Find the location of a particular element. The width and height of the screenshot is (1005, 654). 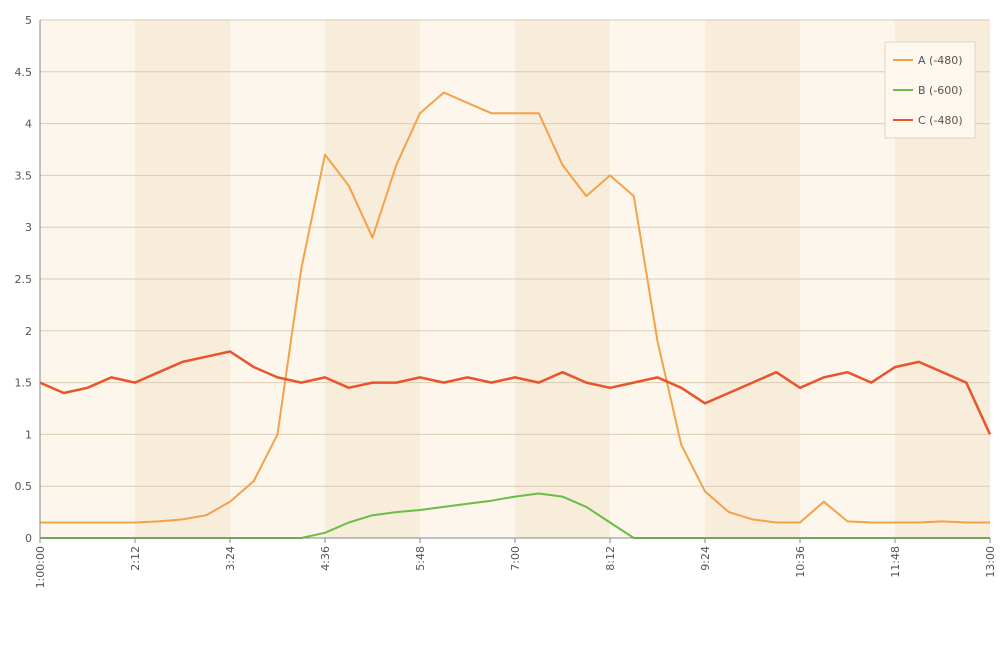

x-tick-label: 10:36 is located at coordinates (800, 562).